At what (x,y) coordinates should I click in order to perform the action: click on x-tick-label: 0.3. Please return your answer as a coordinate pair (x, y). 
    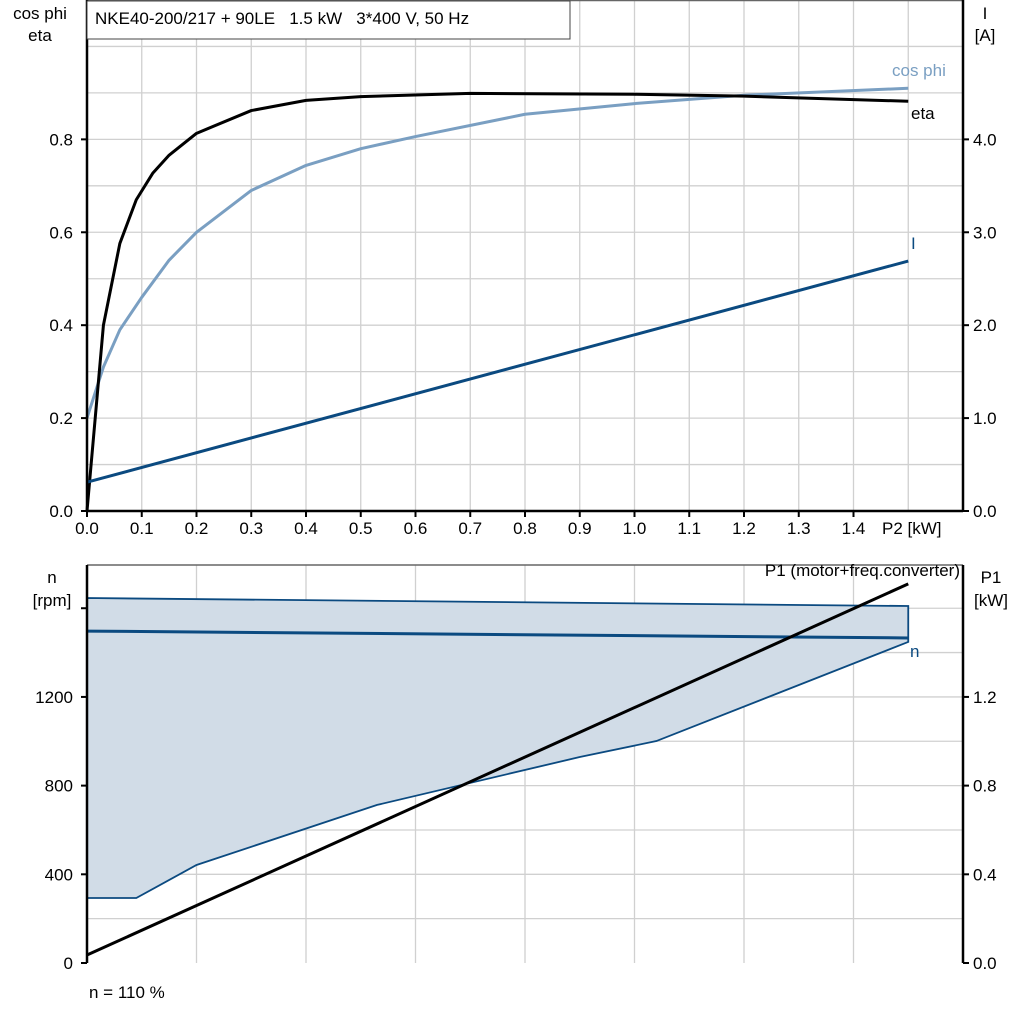
    Looking at the image, I should click on (251, 528).